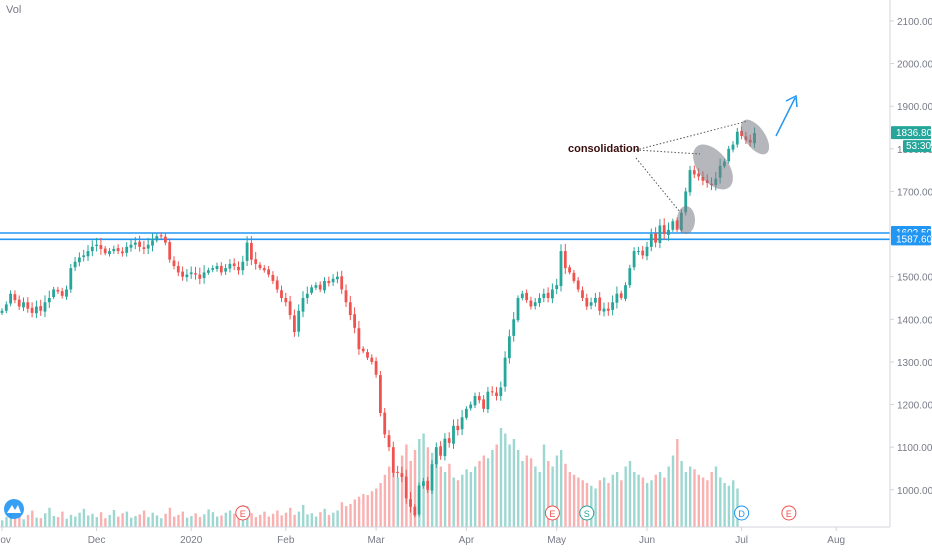 The width and height of the screenshot is (932, 555). What do you see at coordinates (918, 146) in the screenshot?
I see `countdown-label: 53:30` at bounding box center [918, 146].